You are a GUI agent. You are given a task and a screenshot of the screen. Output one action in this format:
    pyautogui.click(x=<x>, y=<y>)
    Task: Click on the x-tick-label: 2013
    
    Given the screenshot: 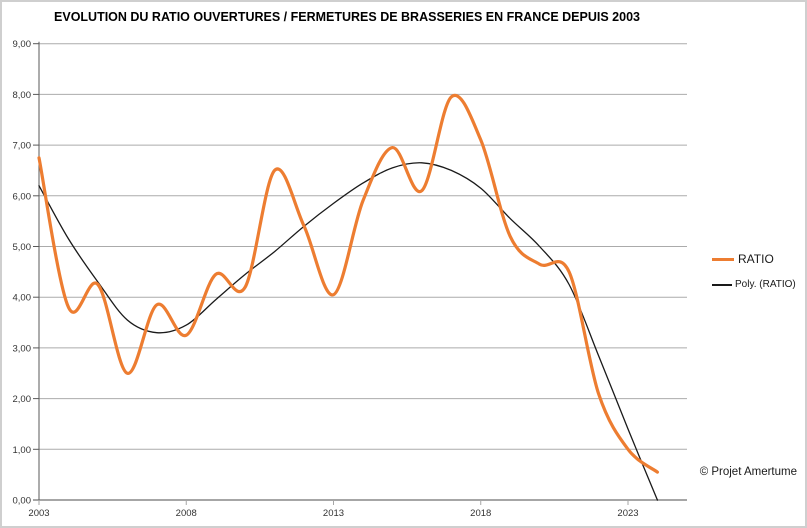 What is the action you would take?
    pyautogui.click(x=333, y=513)
    